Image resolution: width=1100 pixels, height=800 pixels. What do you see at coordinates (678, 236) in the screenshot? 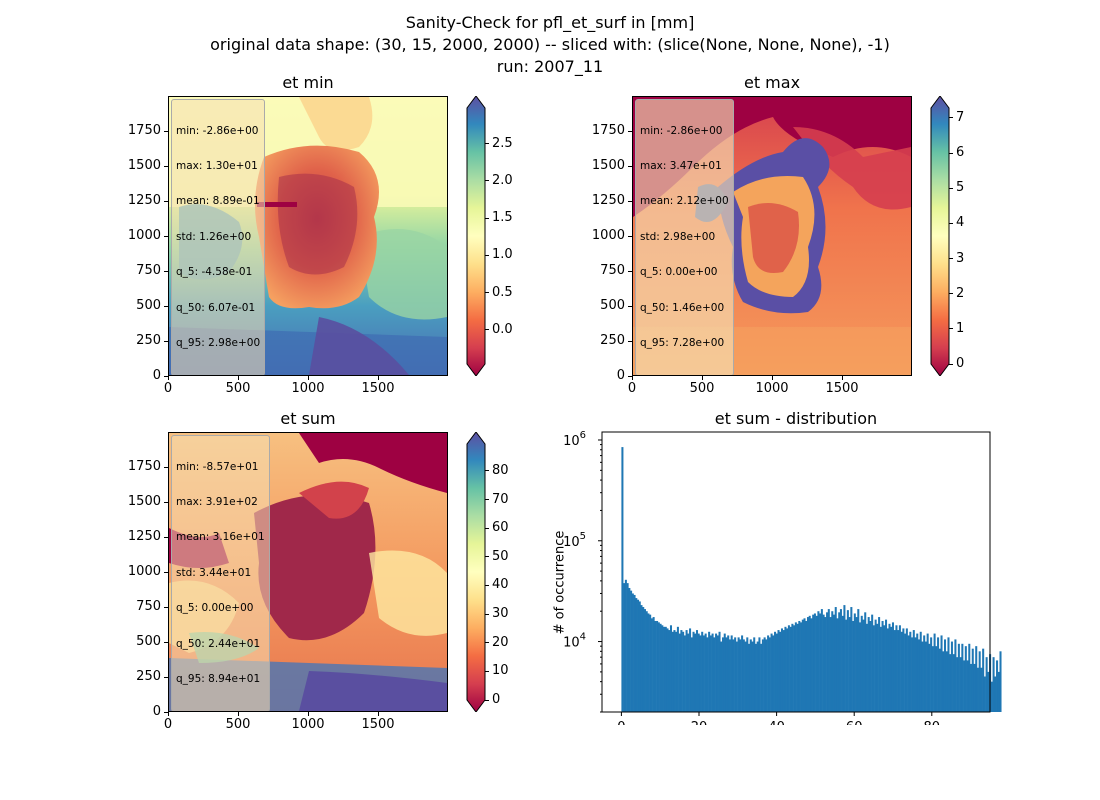
I see `stat-line: std: 2.98e+00` at bounding box center [678, 236].